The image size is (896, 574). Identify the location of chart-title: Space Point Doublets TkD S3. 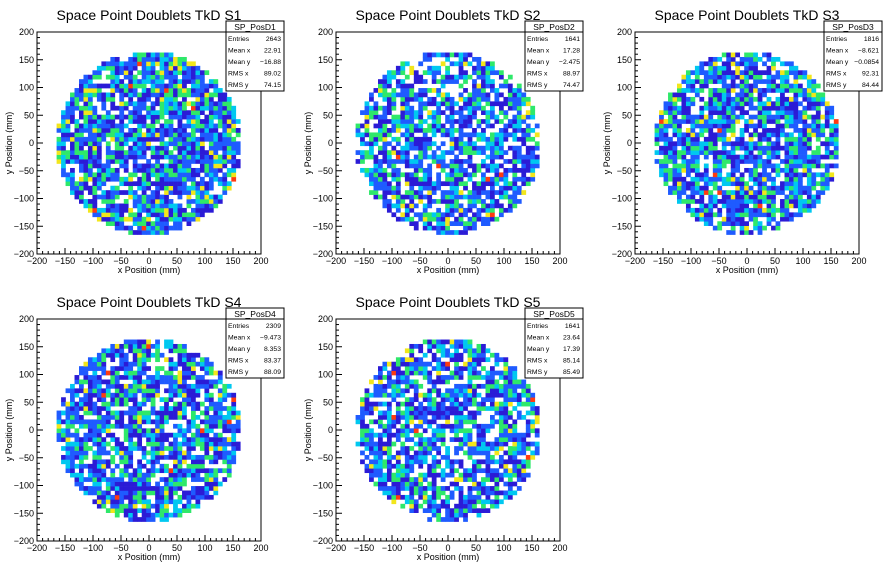
(747, 15).